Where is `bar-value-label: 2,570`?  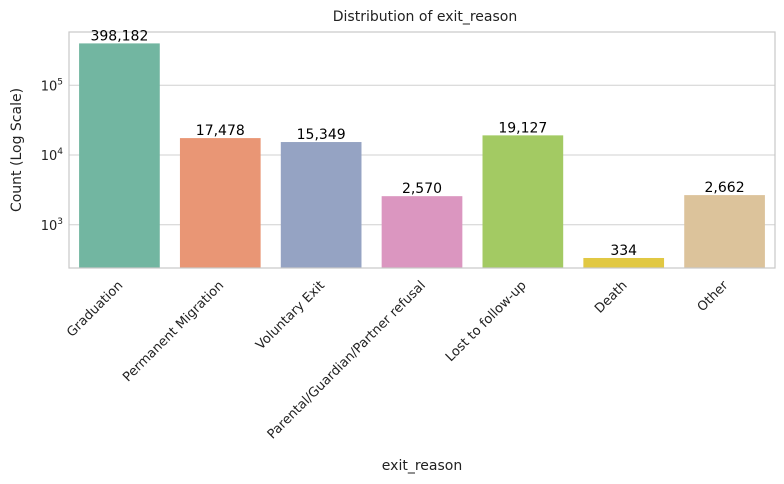
bar-value-label: 2,570 is located at coordinates (422, 189).